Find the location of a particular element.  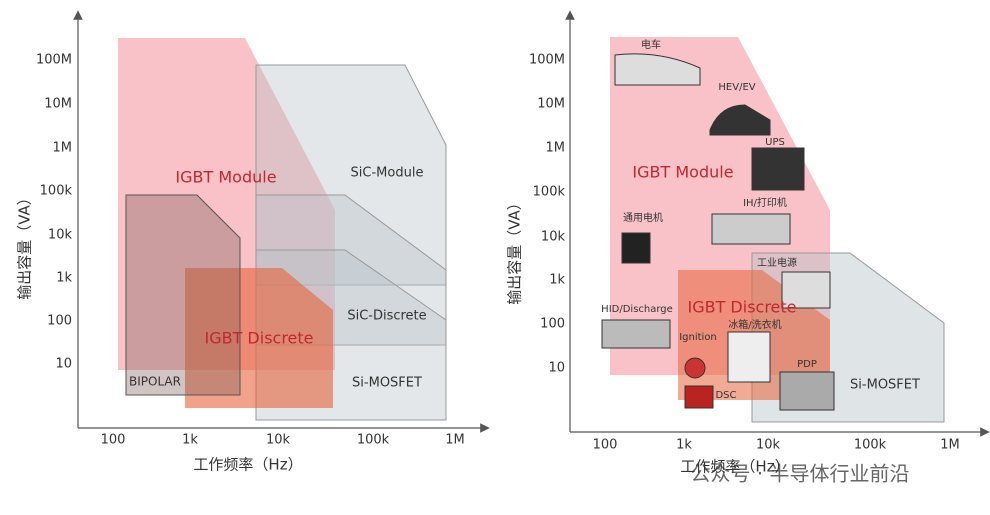

motor-icon is located at coordinates (636, 248).